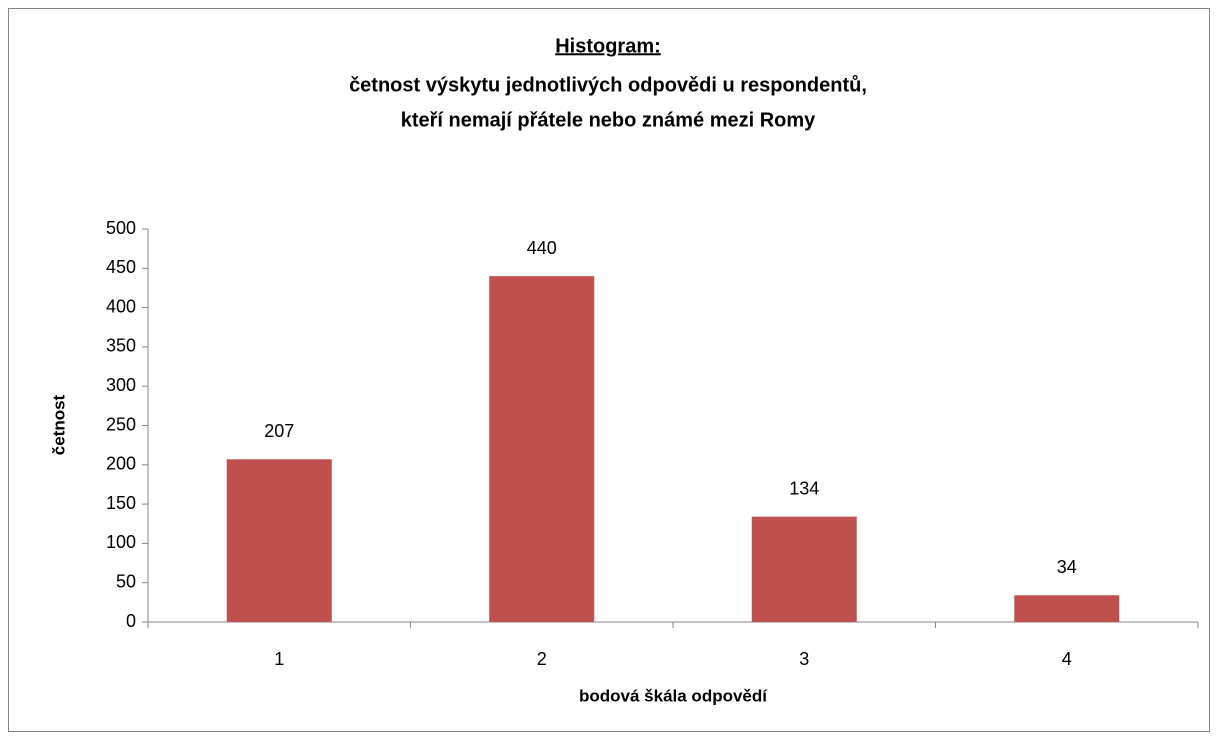  Describe the element at coordinates (121, 542) in the screenshot. I see `y-tick-label: 100` at that location.